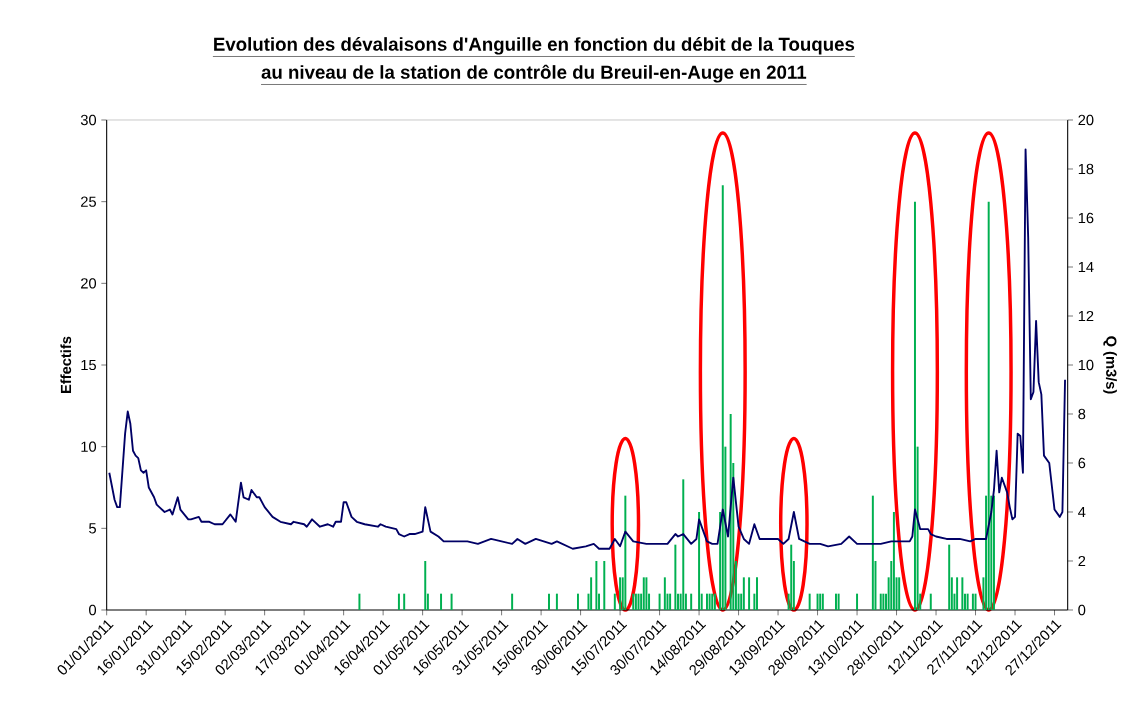 The height and width of the screenshot is (701, 1125). What do you see at coordinates (1086, 316) in the screenshot?
I see `y2-tick-label: 12` at bounding box center [1086, 316].